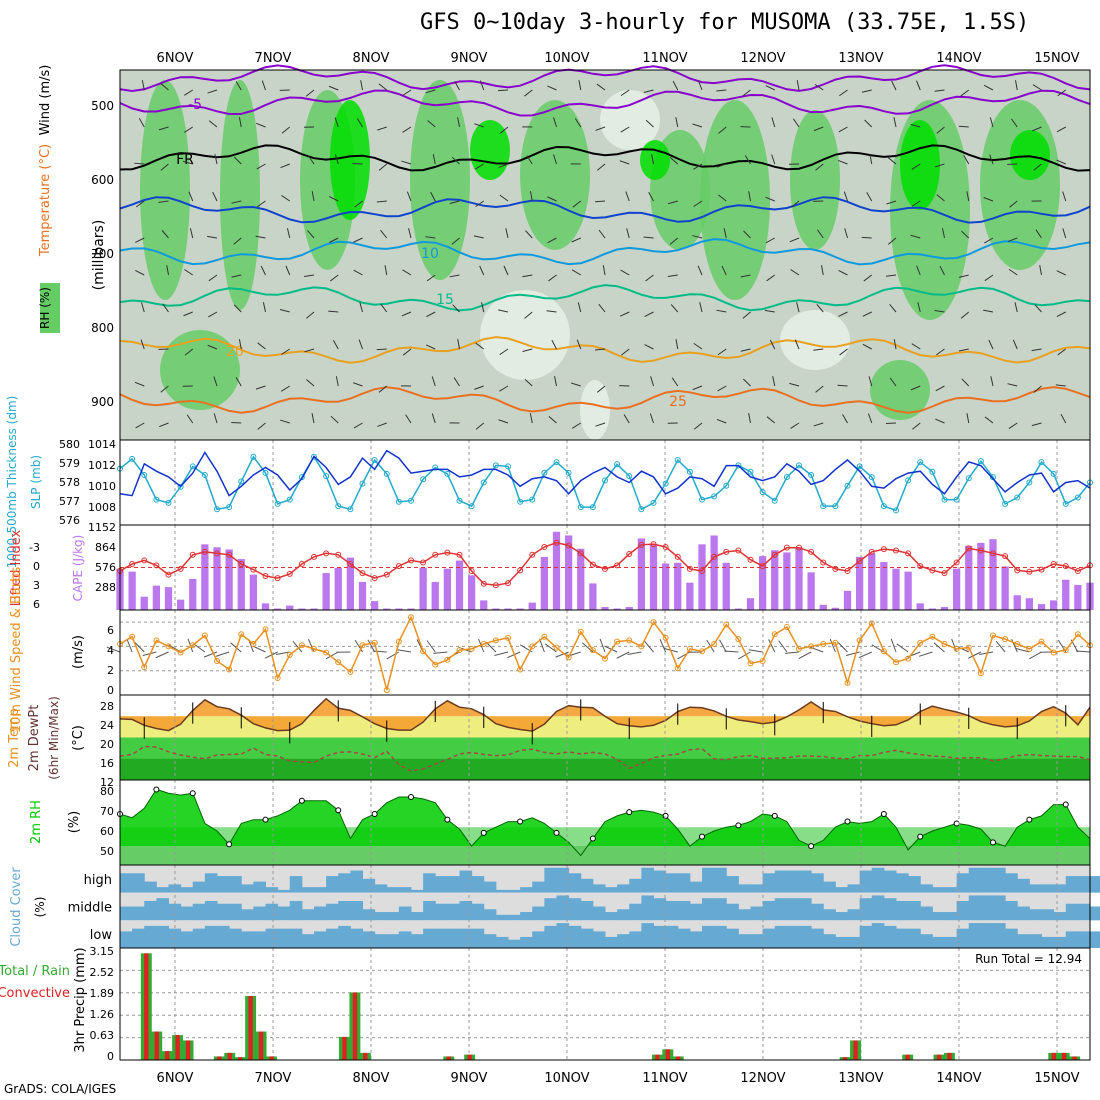 The image size is (1100, 1100). What do you see at coordinates (469, 1078) in the screenshot?
I see `date-label-bottom: 9NOV` at bounding box center [469, 1078].